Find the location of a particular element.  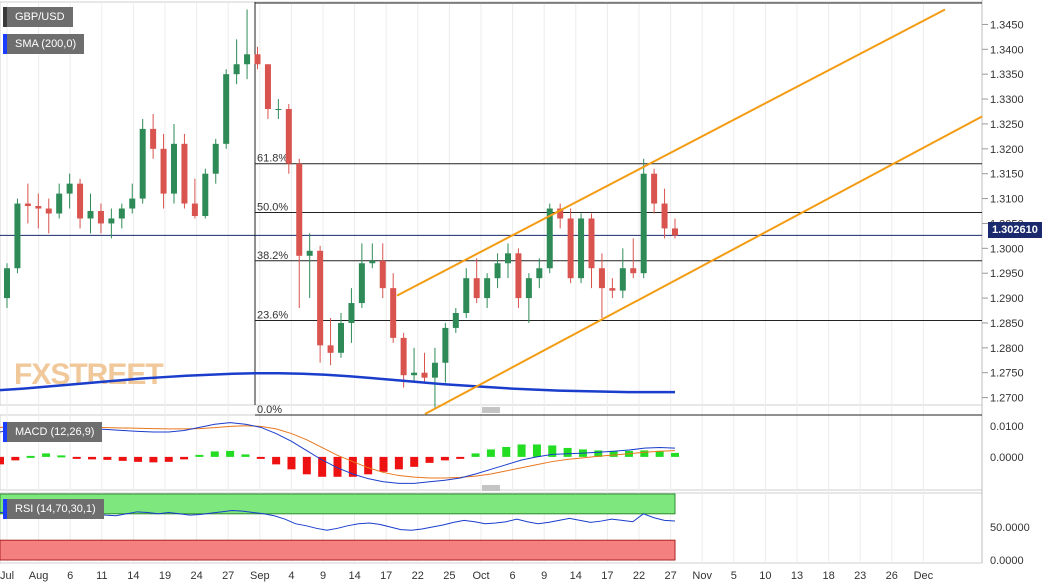

y-tick-label: 1.2800 is located at coordinates (1007, 349).